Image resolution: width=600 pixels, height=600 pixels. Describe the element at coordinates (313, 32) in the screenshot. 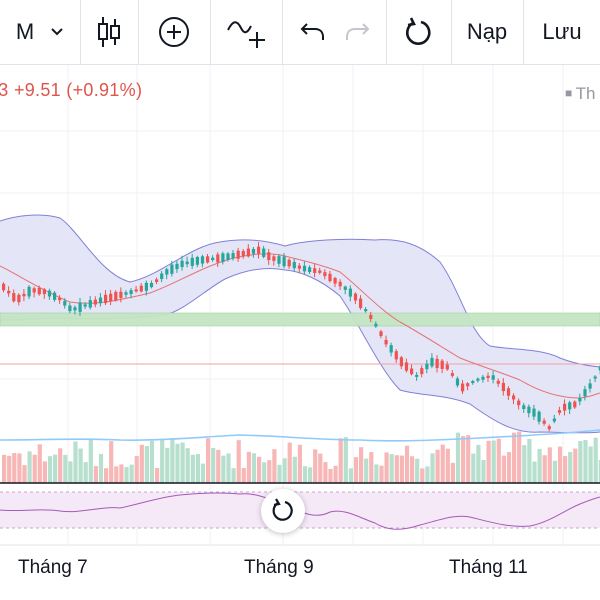

I see `undo-button` at that location.